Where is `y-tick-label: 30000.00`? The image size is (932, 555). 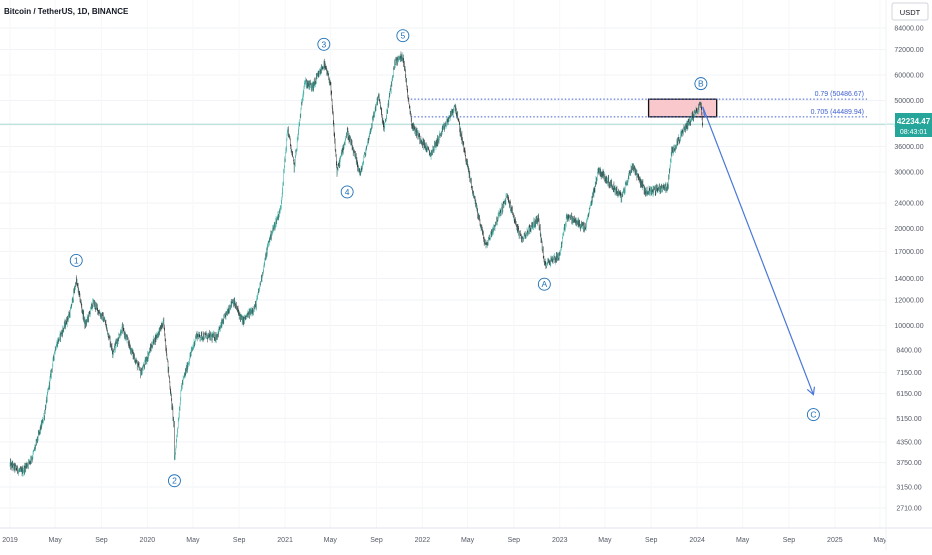
y-tick-label: 30000.00 is located at coordinates (908, 172).